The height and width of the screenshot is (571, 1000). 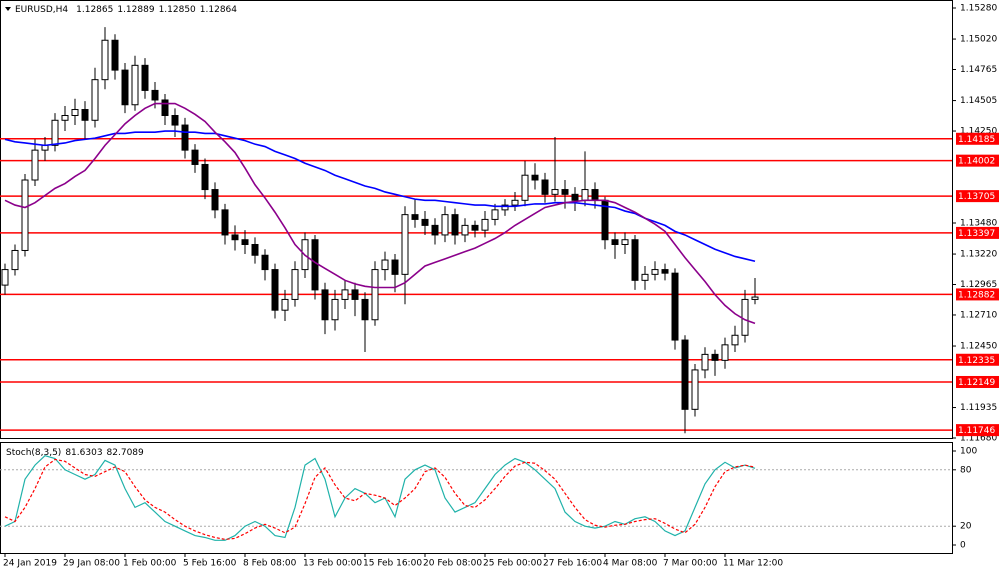 I want to click on symbol-header: EURUSD,H4 1.12865 1.12889 1.12850 1.12864, so click(x=126, y=10).